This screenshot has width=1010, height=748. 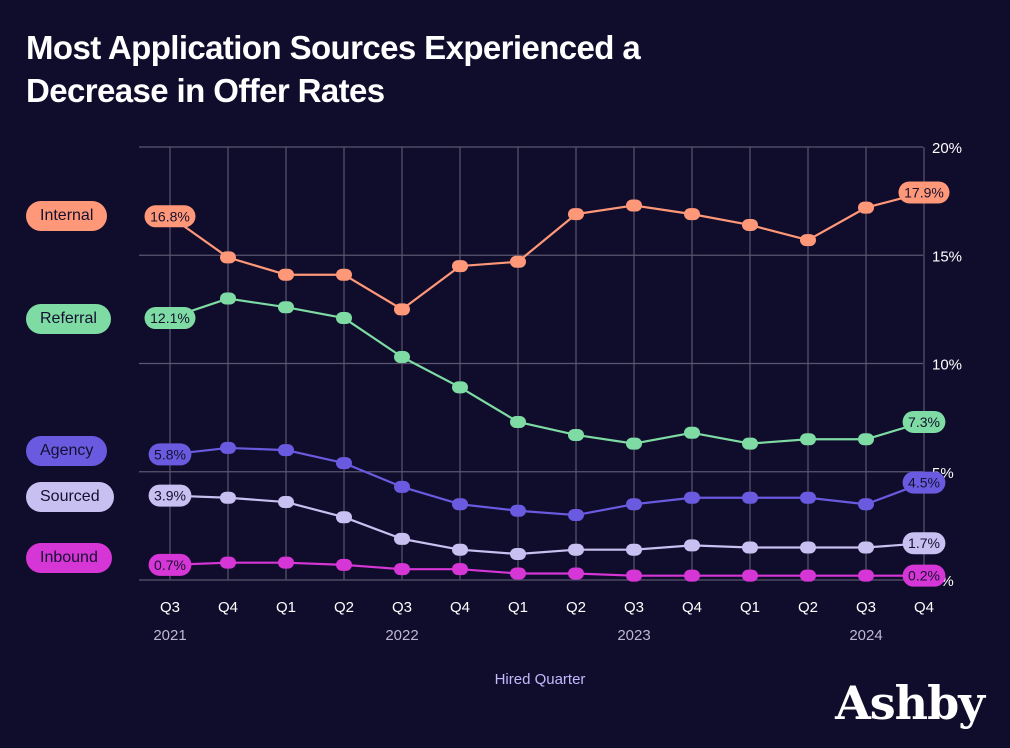 I want to click on data-label: 1.7%, so click(x=924, y=543).